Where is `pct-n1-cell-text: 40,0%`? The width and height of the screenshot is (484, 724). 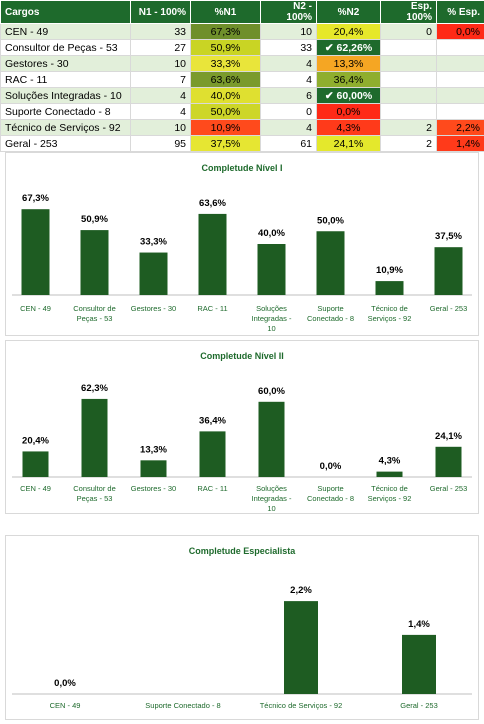
pct-n1-cell-text: 40,0% is located at coordinates (225, 95).